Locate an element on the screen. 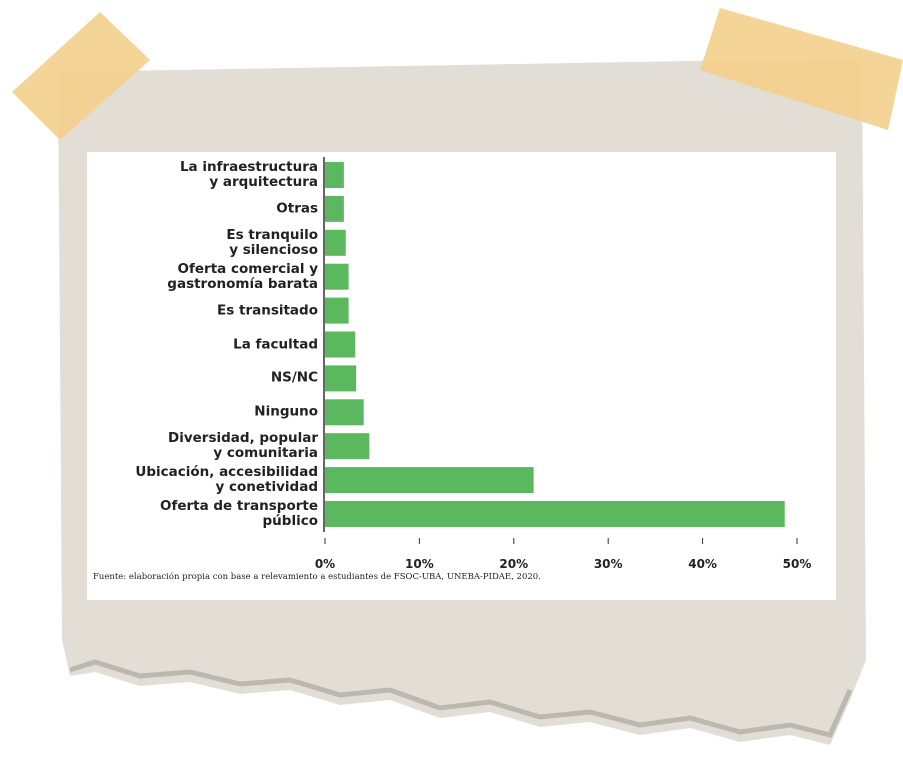 The image size is (903, 773). tape-left is located at coordinates (81, 76).